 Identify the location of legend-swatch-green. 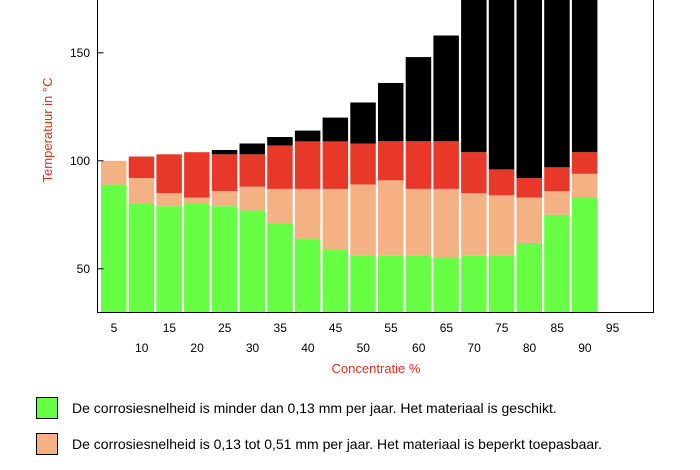
(47, 408).